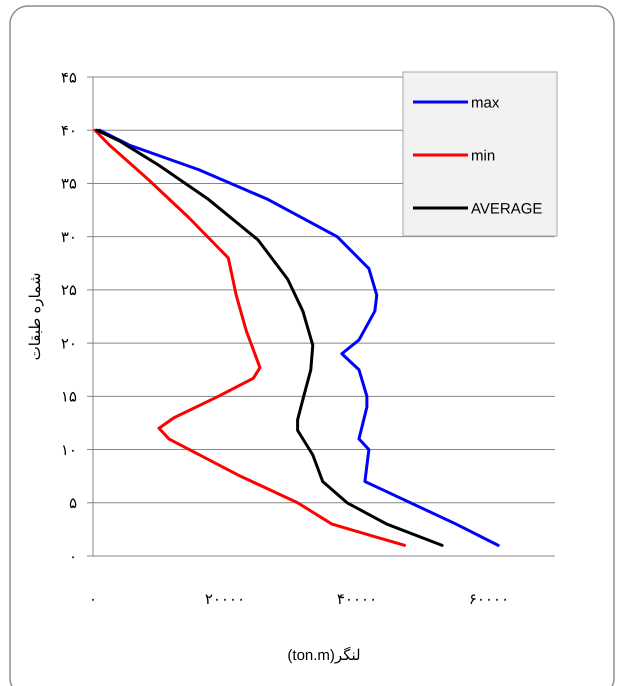 This screenshot has height=686, width=617. Describe the element at coordinates (225, 599) in the screenshot. I see `x-tick-label: ۲۰۰۰۰` at that location.